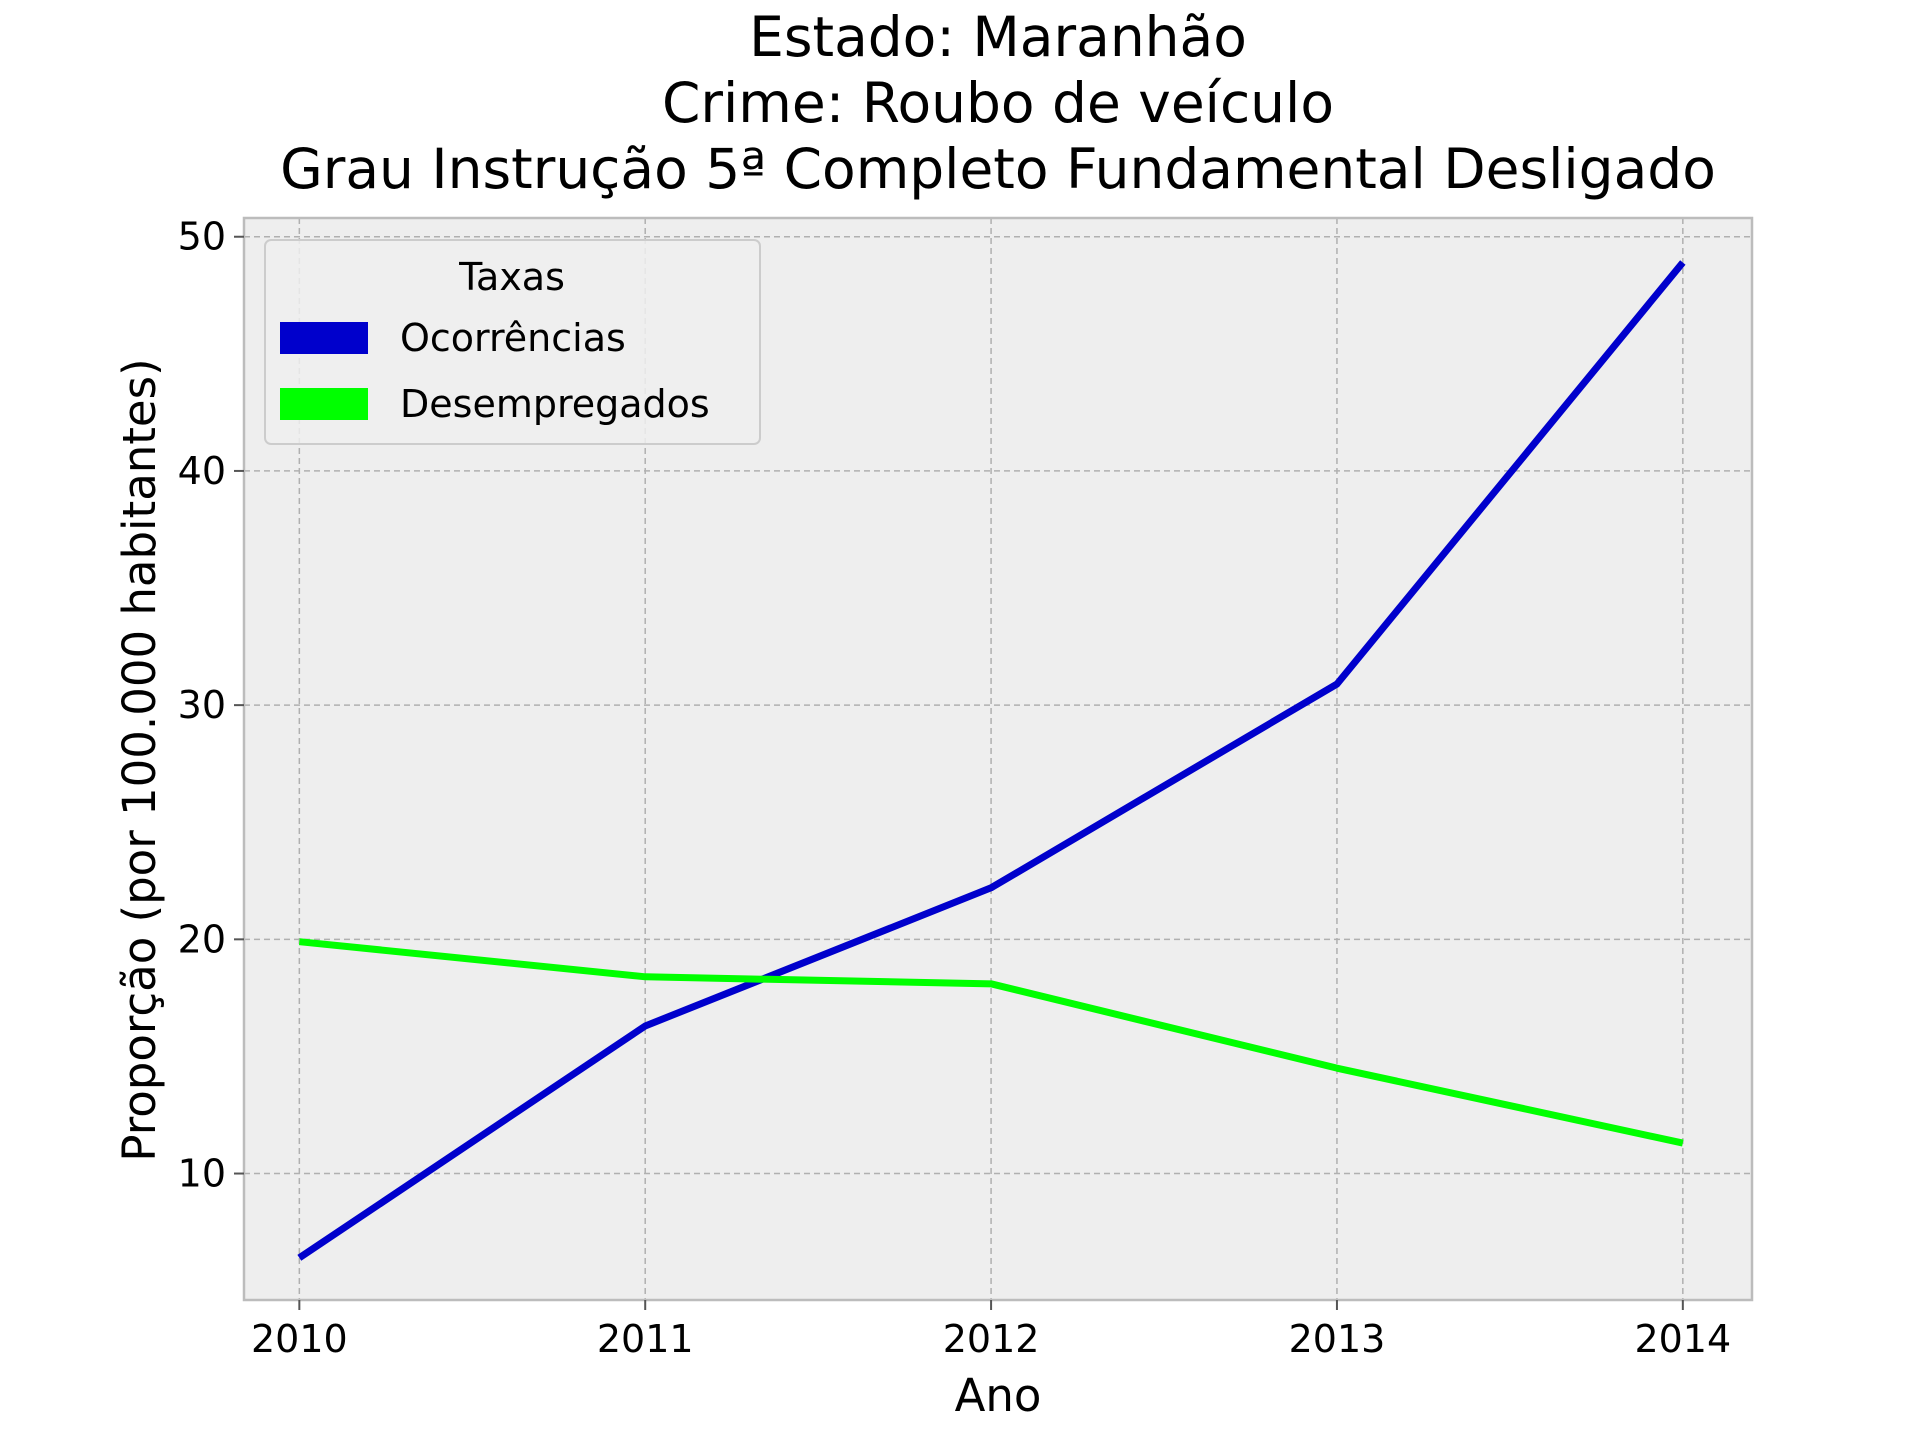 Image resolution: width=1920 pixels, height=1440 pixels. I want to click on x-tick-label: 2010, so click(299, 1339).